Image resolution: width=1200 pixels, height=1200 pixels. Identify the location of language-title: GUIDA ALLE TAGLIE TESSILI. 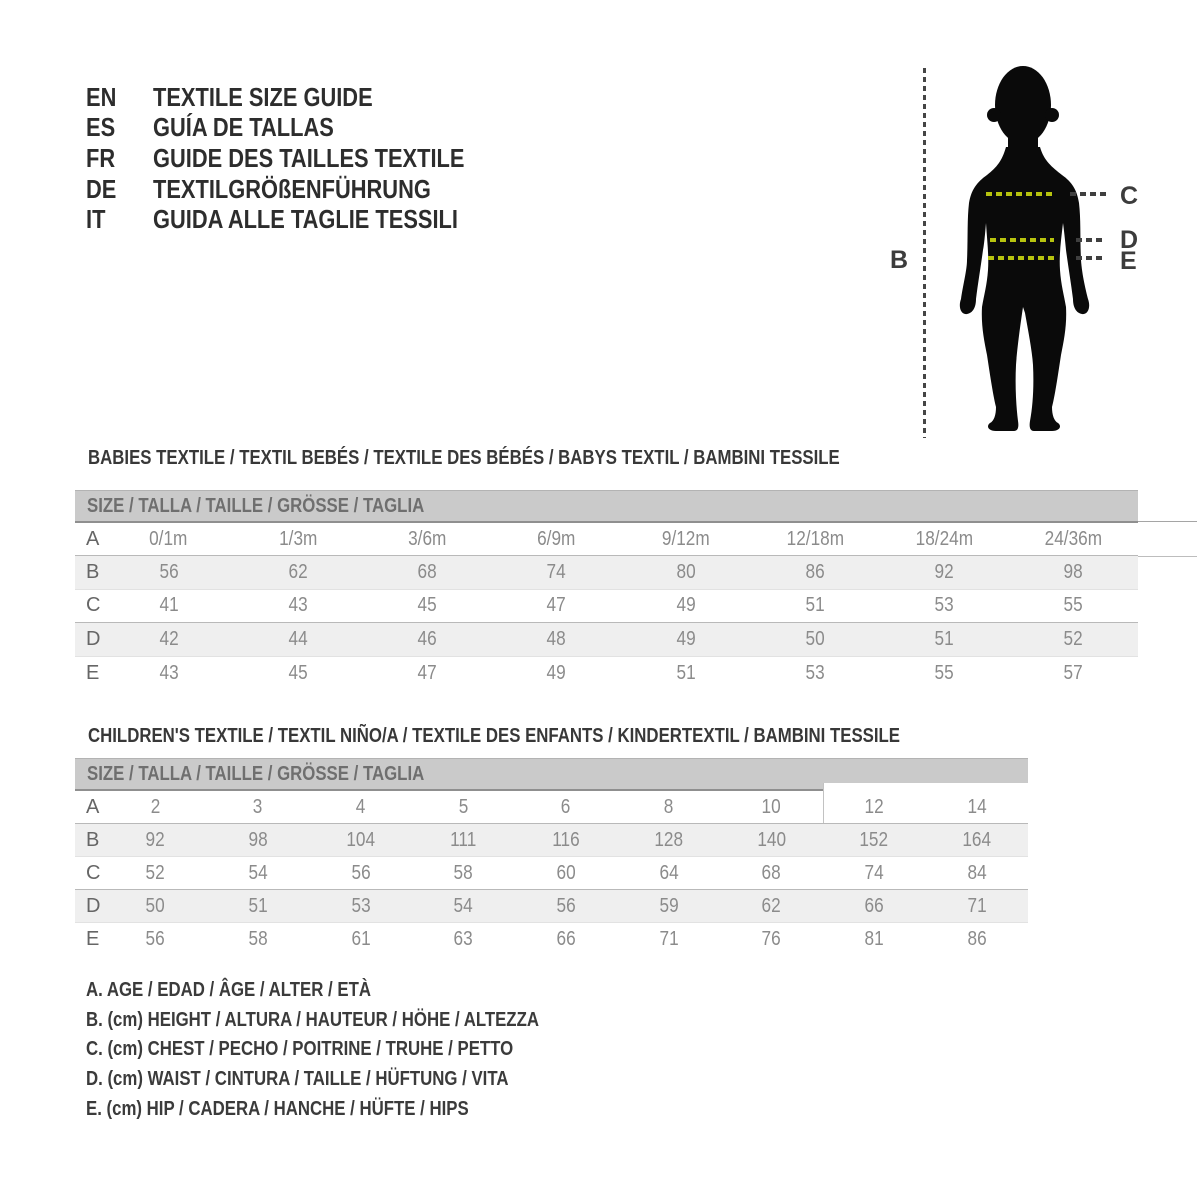
(305, 219).